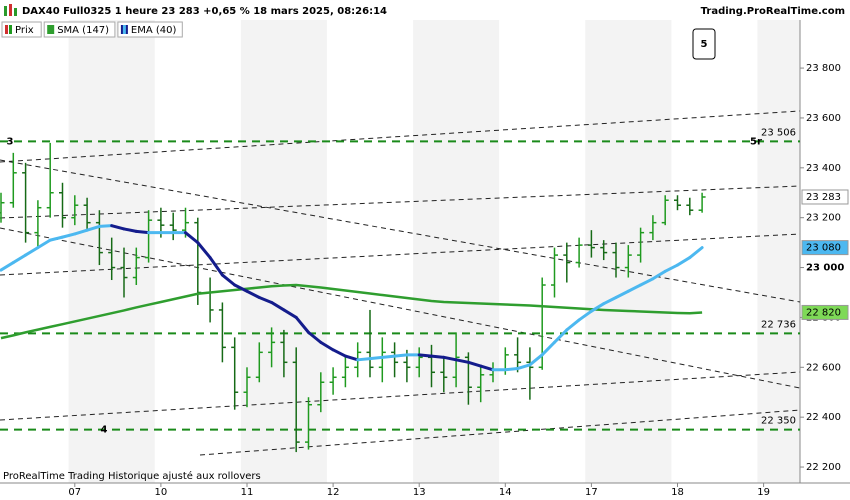  What do you see at coordinates (778, 132) in the screenshot?
I see `level-label: 23 506` at bounding box center [778, 132].